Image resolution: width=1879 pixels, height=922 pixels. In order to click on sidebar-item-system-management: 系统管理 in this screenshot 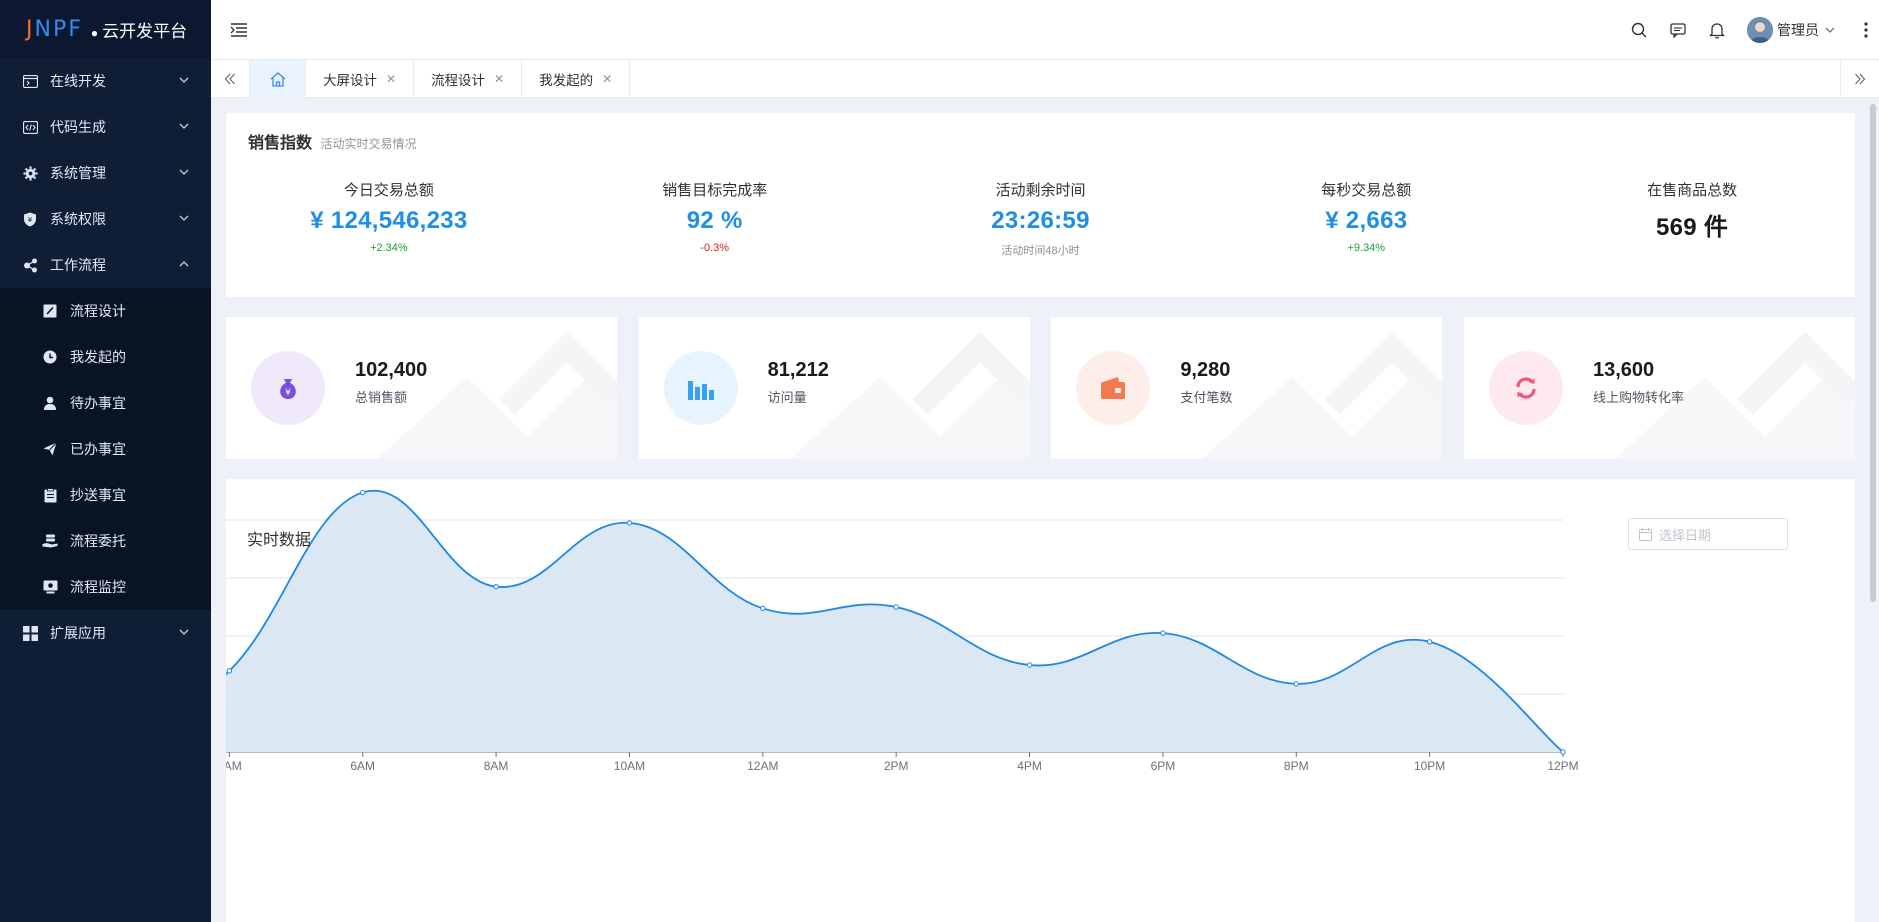, I will do `click(105, 173)`.